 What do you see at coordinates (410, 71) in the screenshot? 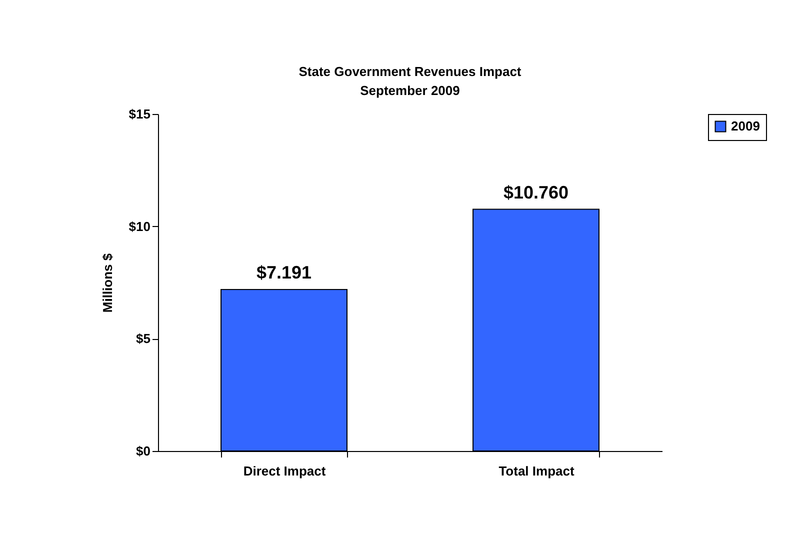
I see `chart-title: State Government Revenues Impact` at bounding box center [410, 71].